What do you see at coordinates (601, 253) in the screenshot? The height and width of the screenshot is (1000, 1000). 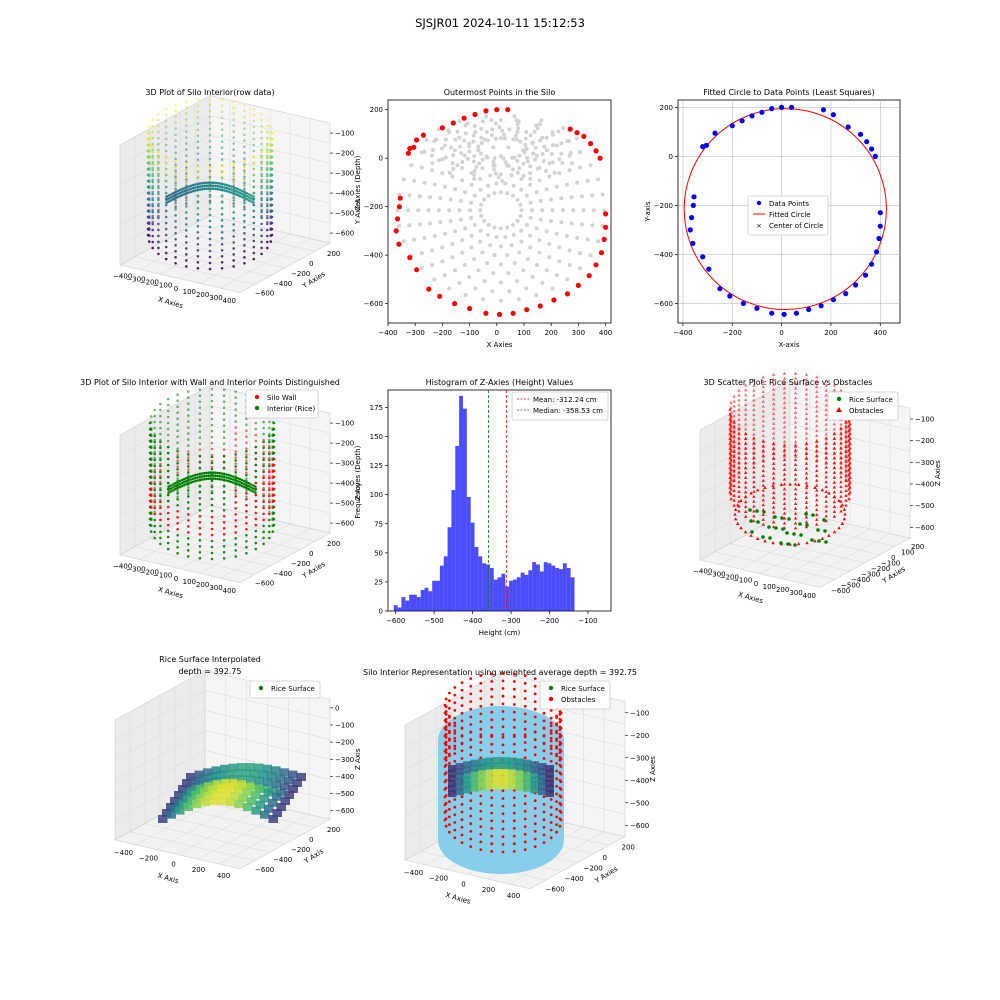 I see `outer-point` at bounding box center [601, 253].